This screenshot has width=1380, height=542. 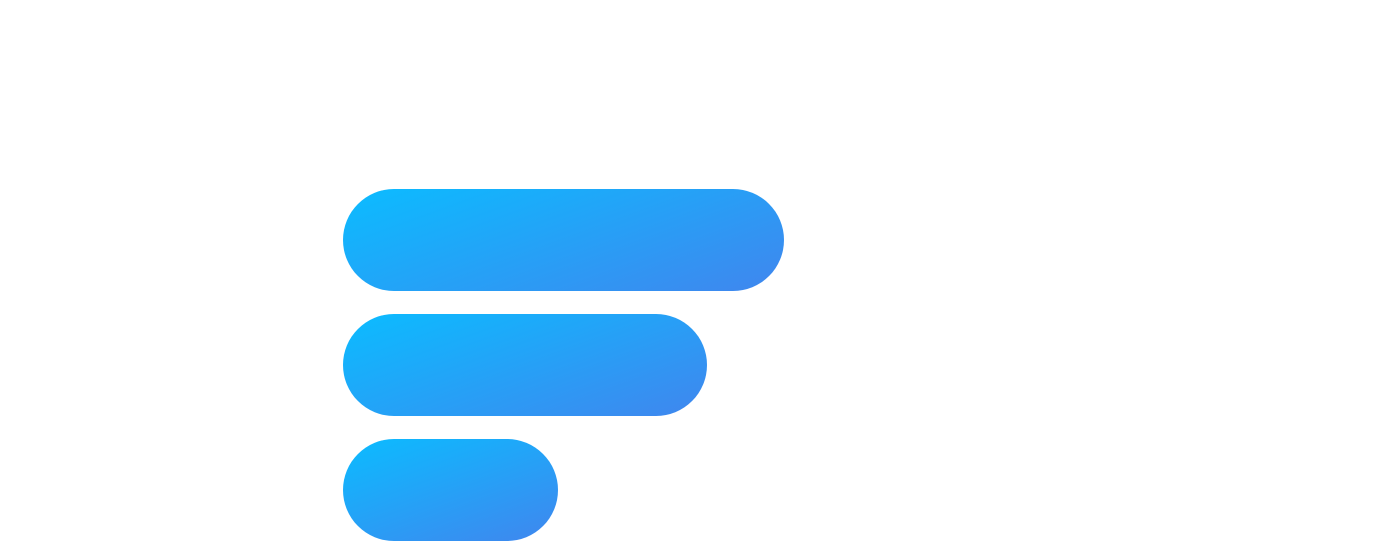 What do you see at coordinates (525, 365) in the screenshot?
I see `logo-bar-middle` at bounding box center [525, 365].